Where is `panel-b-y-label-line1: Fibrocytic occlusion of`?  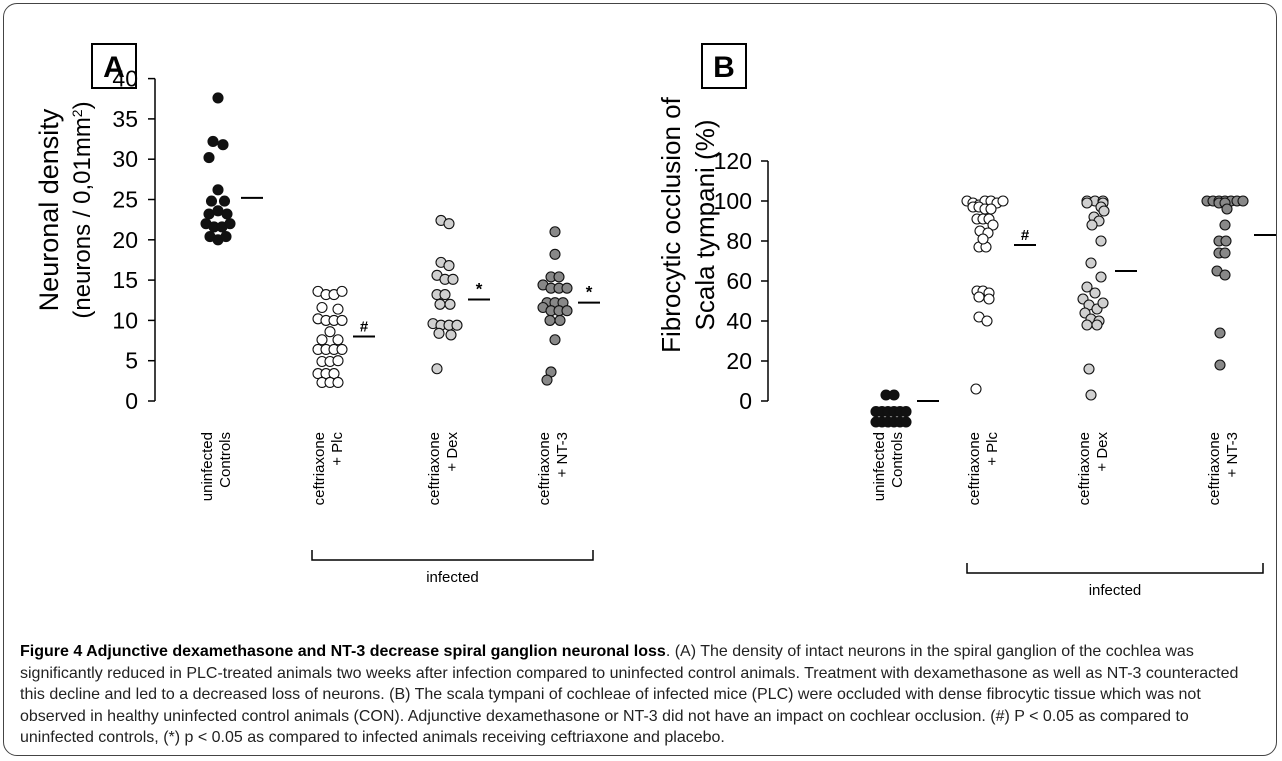
panel-b-y-label-line1: Fibrocytic occlusion of is located at coordinates (671, 224).